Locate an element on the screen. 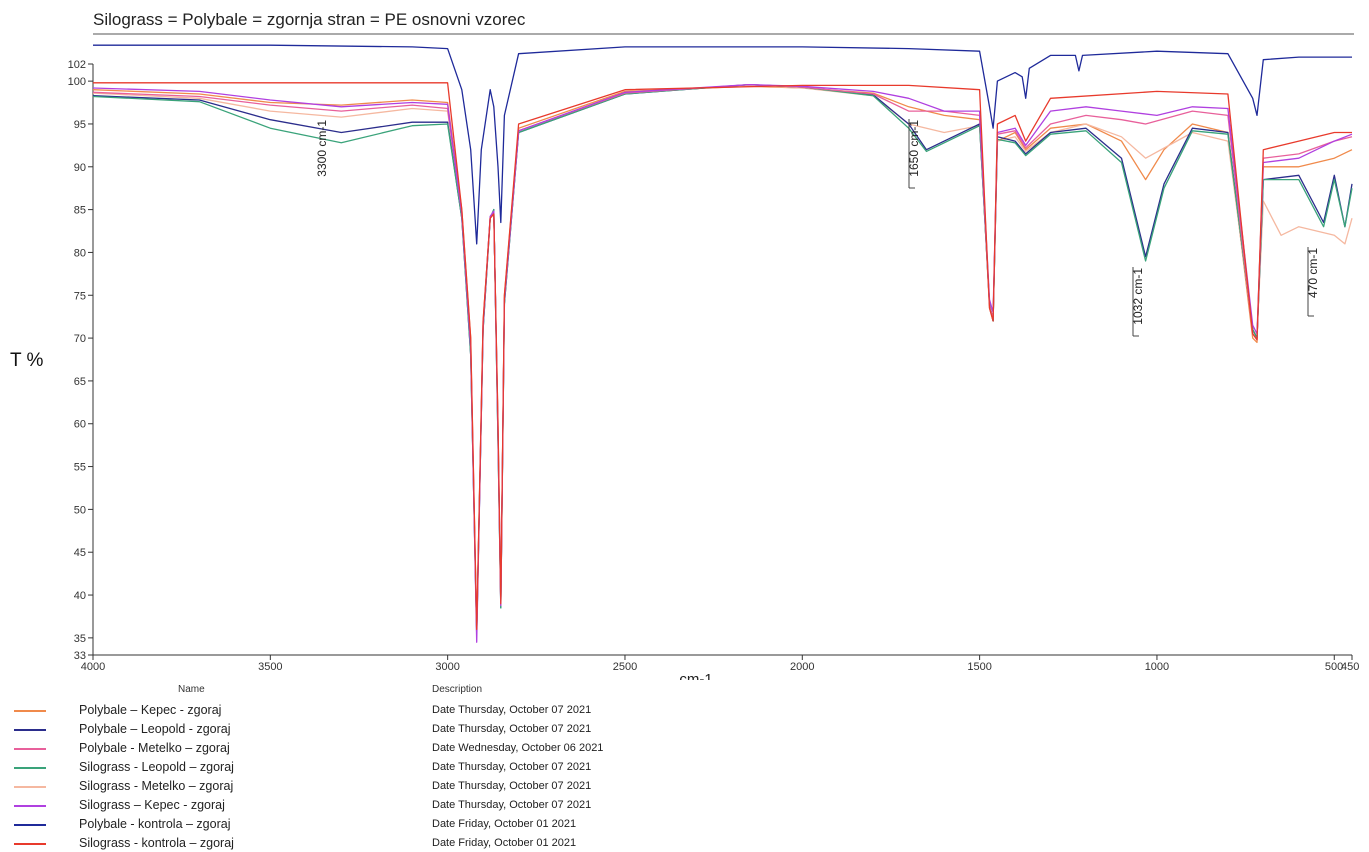 Image resolution: width=1369 pixels, height=852 pixels. legend-series-name: Polybale – Leopold - zgoraj is located at coordinates (155, 729).